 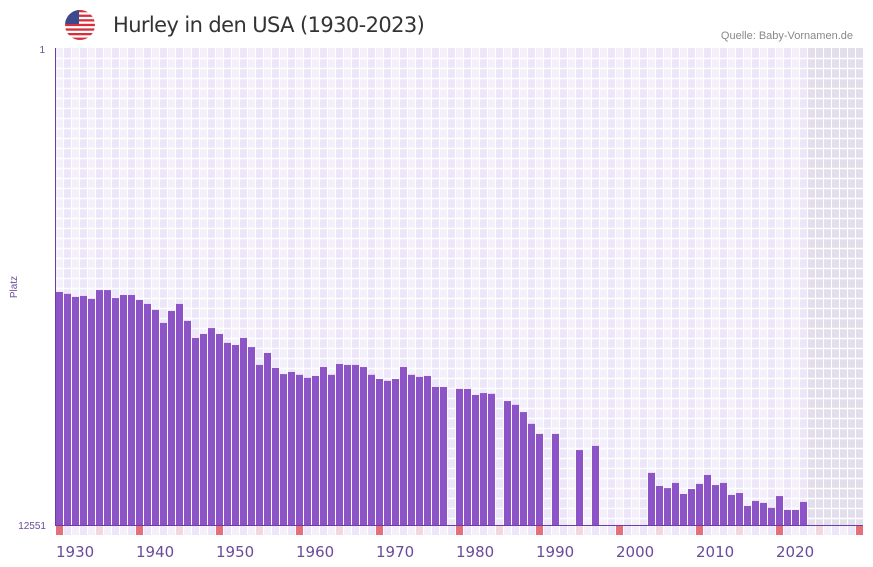 What do you see at coordinates (691, 530) in the screenshot?
I see `year-marker-2009` at bounding box center [691, 530].